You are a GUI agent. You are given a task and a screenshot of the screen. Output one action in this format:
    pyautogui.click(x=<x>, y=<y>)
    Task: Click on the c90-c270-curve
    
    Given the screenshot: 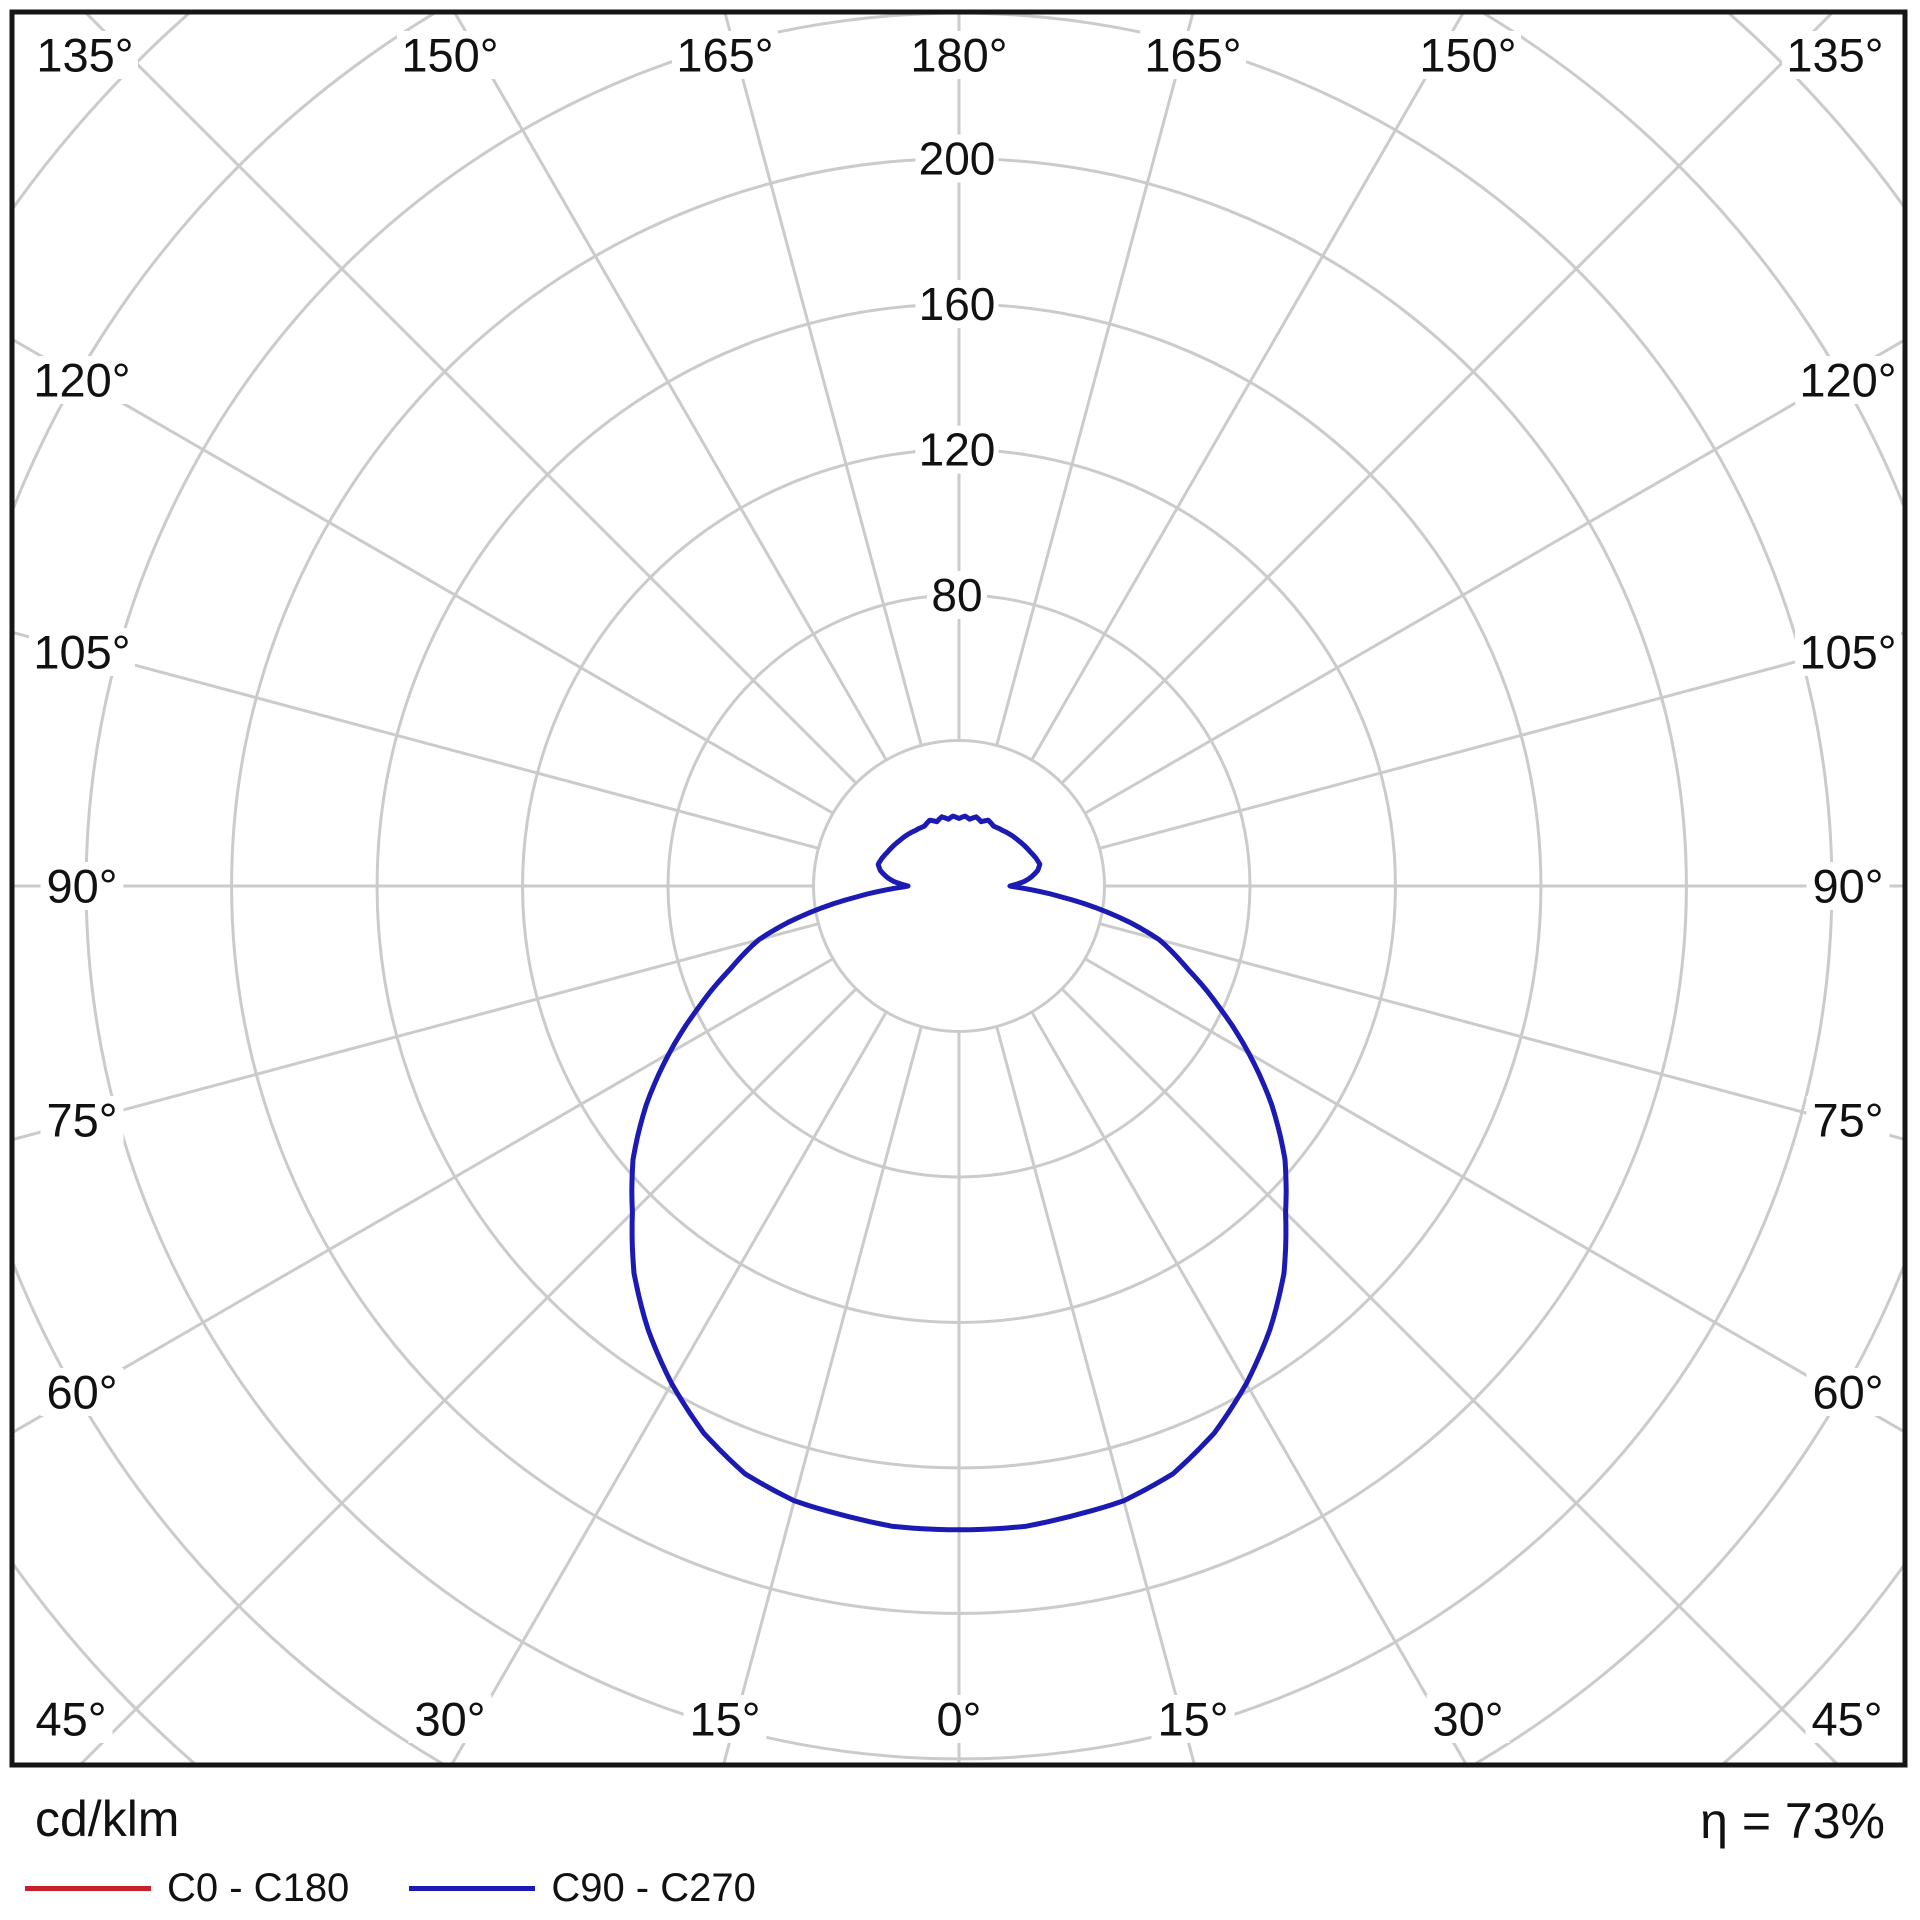 What is the action you would take?
    pyautogui.click(x=959, y=1173)
    